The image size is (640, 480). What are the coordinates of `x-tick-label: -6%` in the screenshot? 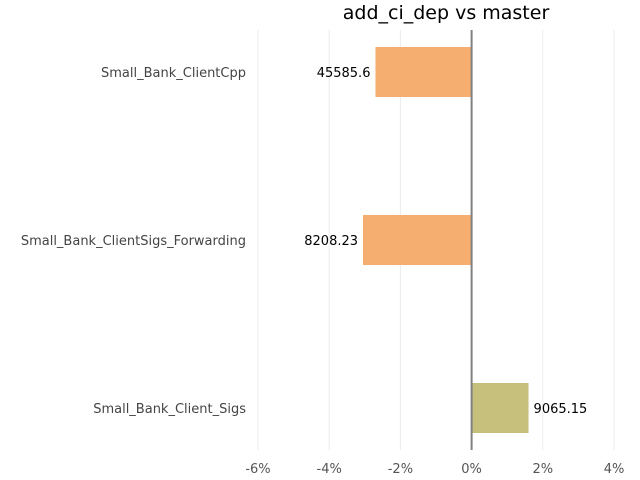 It's located at (257, 469).